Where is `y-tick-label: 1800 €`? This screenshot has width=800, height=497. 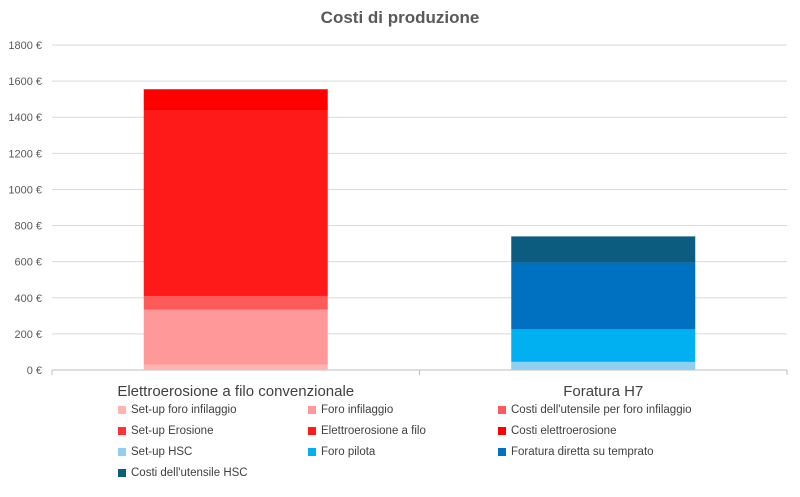
y-tick-label: 1800 € is located at coordinates (25, 46).